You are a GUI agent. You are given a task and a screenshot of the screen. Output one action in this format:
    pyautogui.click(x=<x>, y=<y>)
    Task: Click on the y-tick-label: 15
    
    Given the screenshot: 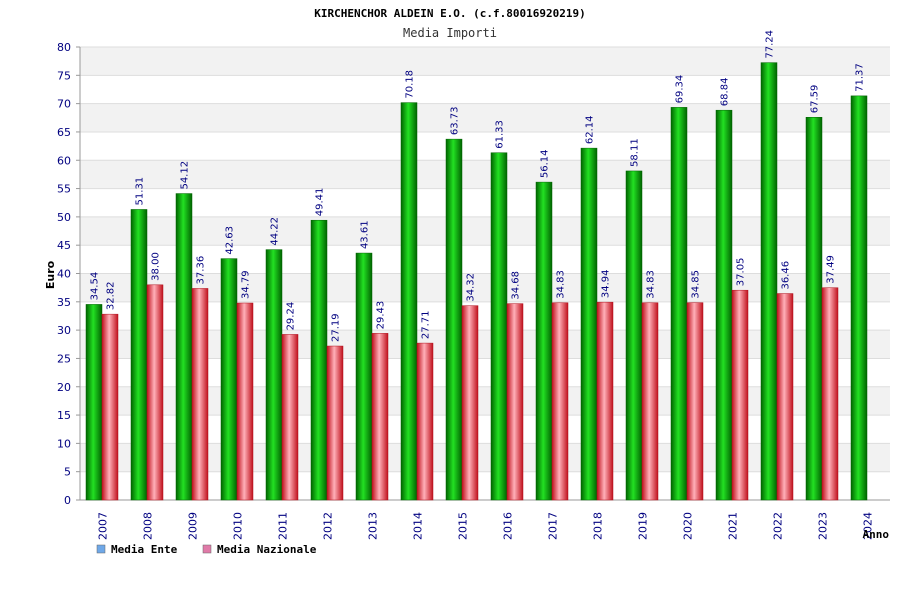 What is the action you would take?
    pyautogui.click(x=64, y=415)
    